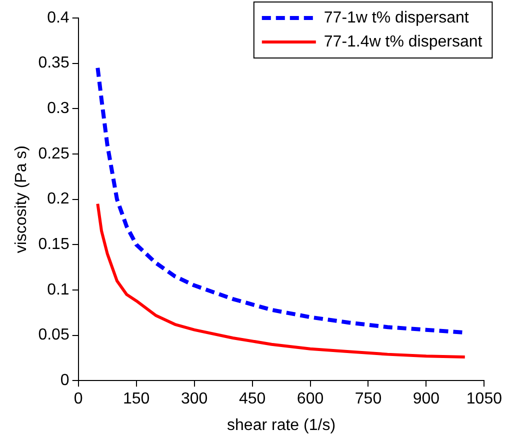 Image resolution: width=505 pixels, height=443 pixels. Describe the element at coordinates (484, 399) in the screenshot. I see `x-tick-label: 1050` at that location.